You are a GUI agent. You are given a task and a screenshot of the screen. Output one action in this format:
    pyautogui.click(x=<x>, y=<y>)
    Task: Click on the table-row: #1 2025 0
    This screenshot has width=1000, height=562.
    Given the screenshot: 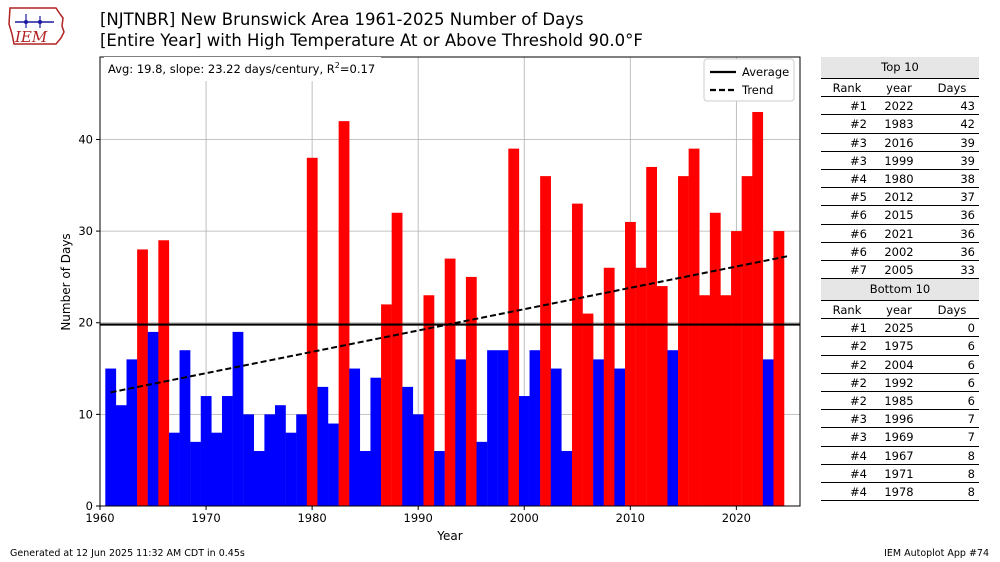 What is the action you would take?
    pyautogui.click(x=900, y=328)
    